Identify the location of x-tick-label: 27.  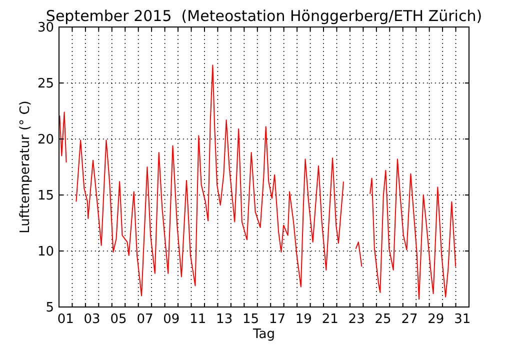
(409, 319).